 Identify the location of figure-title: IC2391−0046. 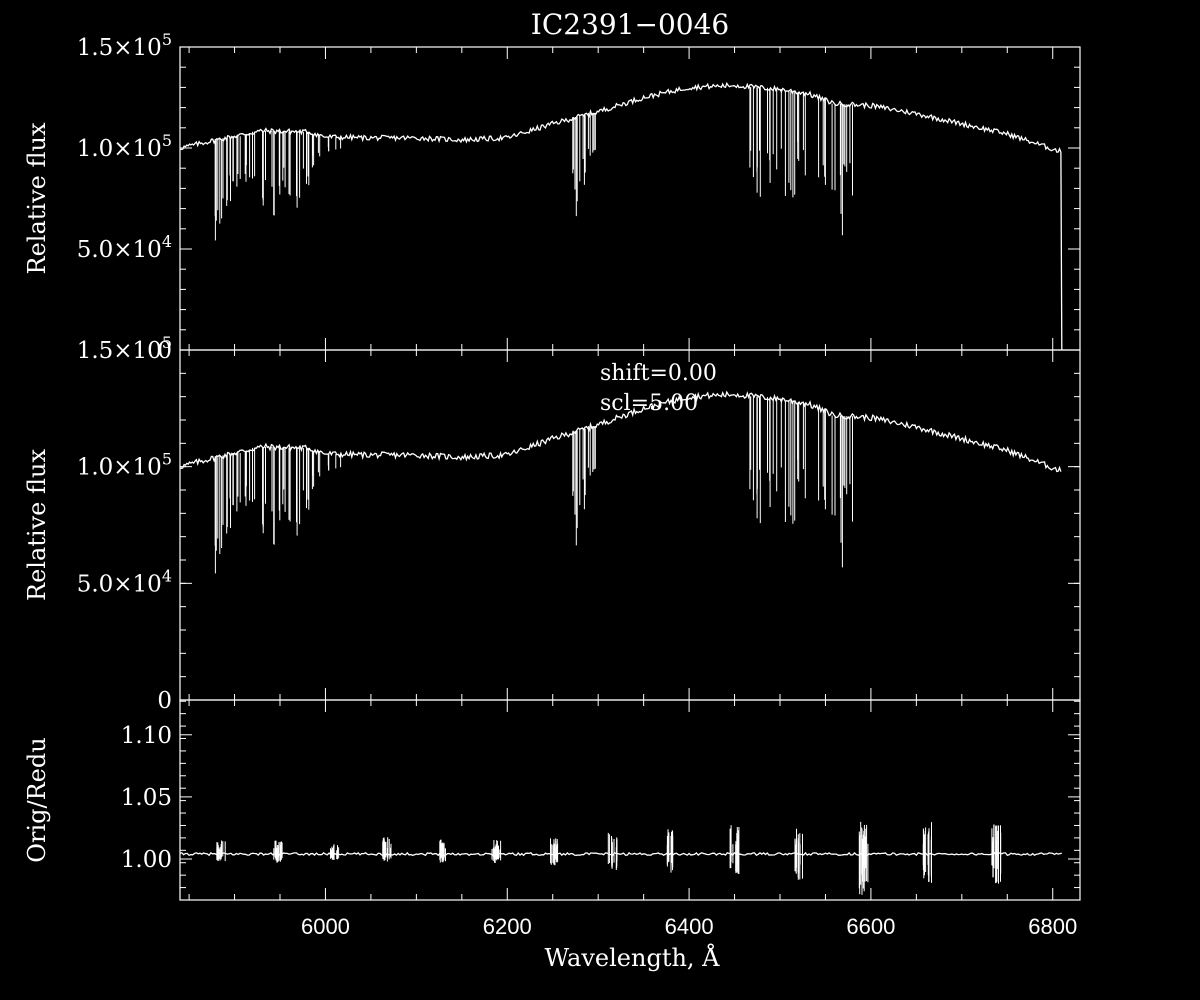
(630, 24).